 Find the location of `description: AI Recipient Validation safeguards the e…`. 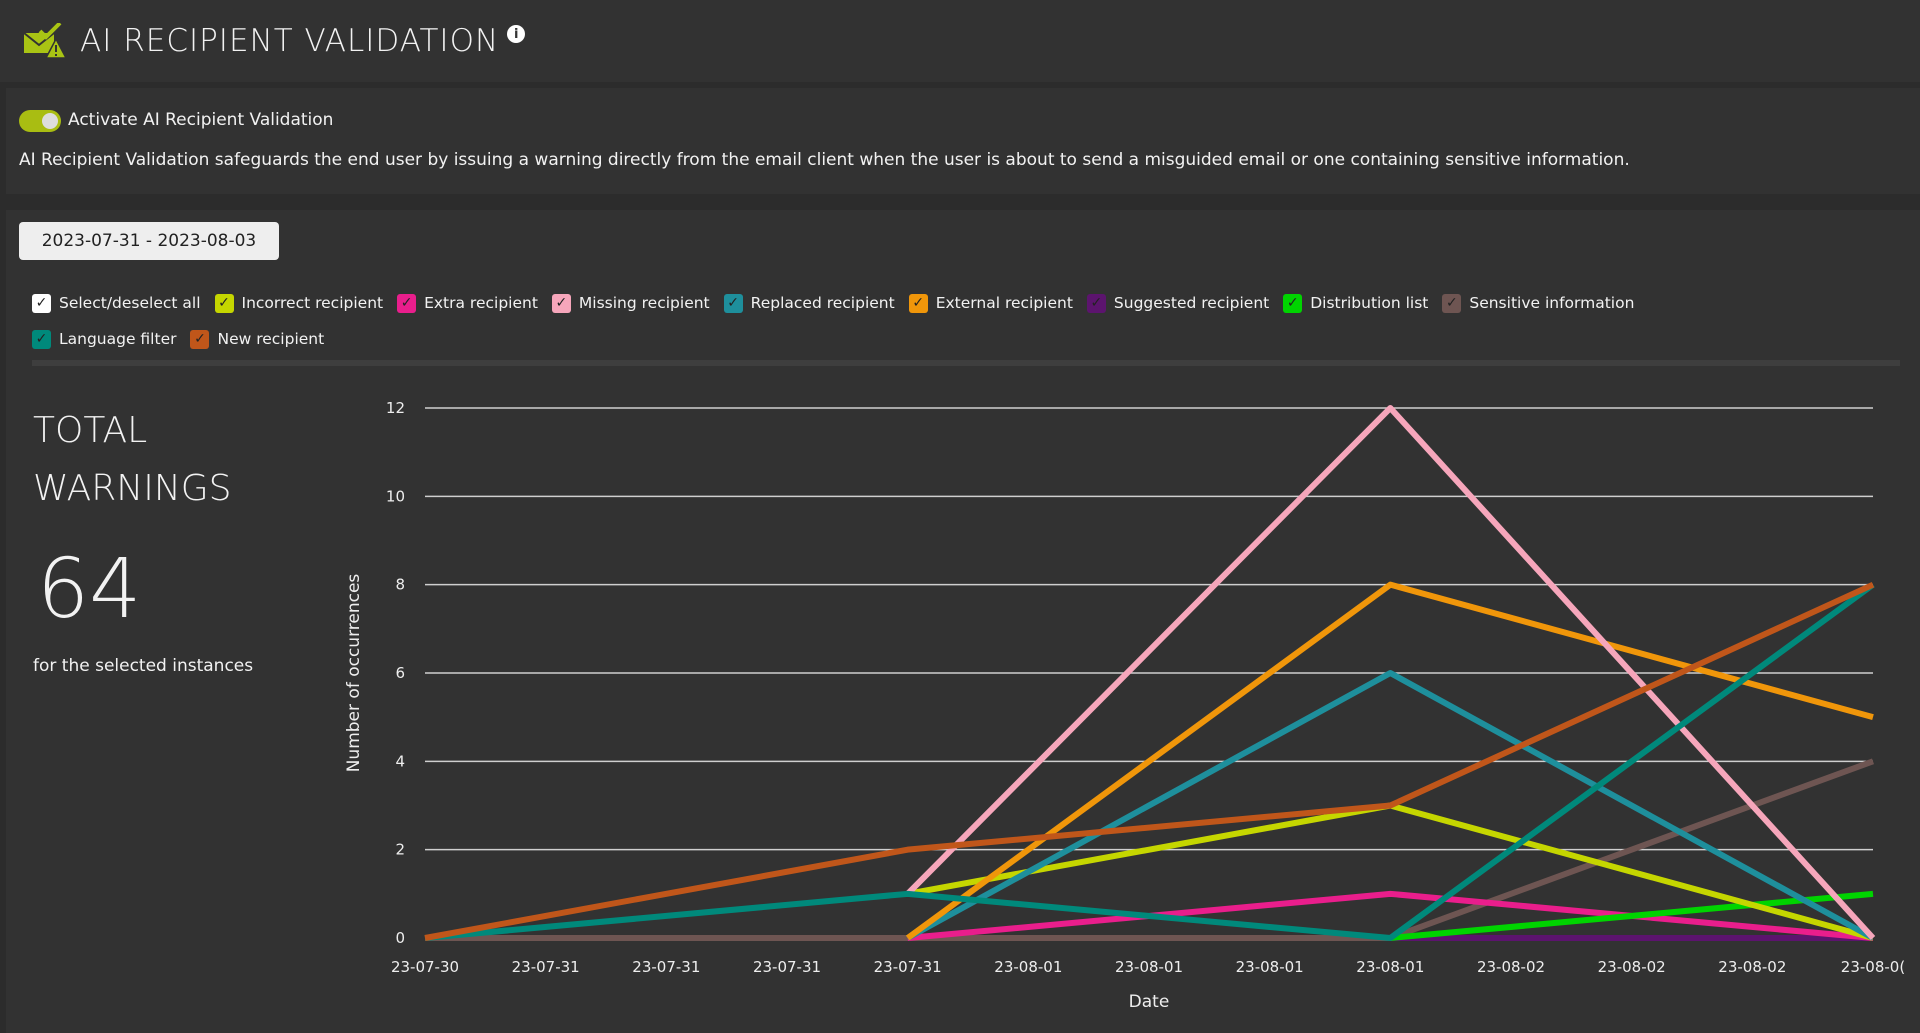

description: AI Recipient Validation safeguards the e… is located at coordinates (824, 160).